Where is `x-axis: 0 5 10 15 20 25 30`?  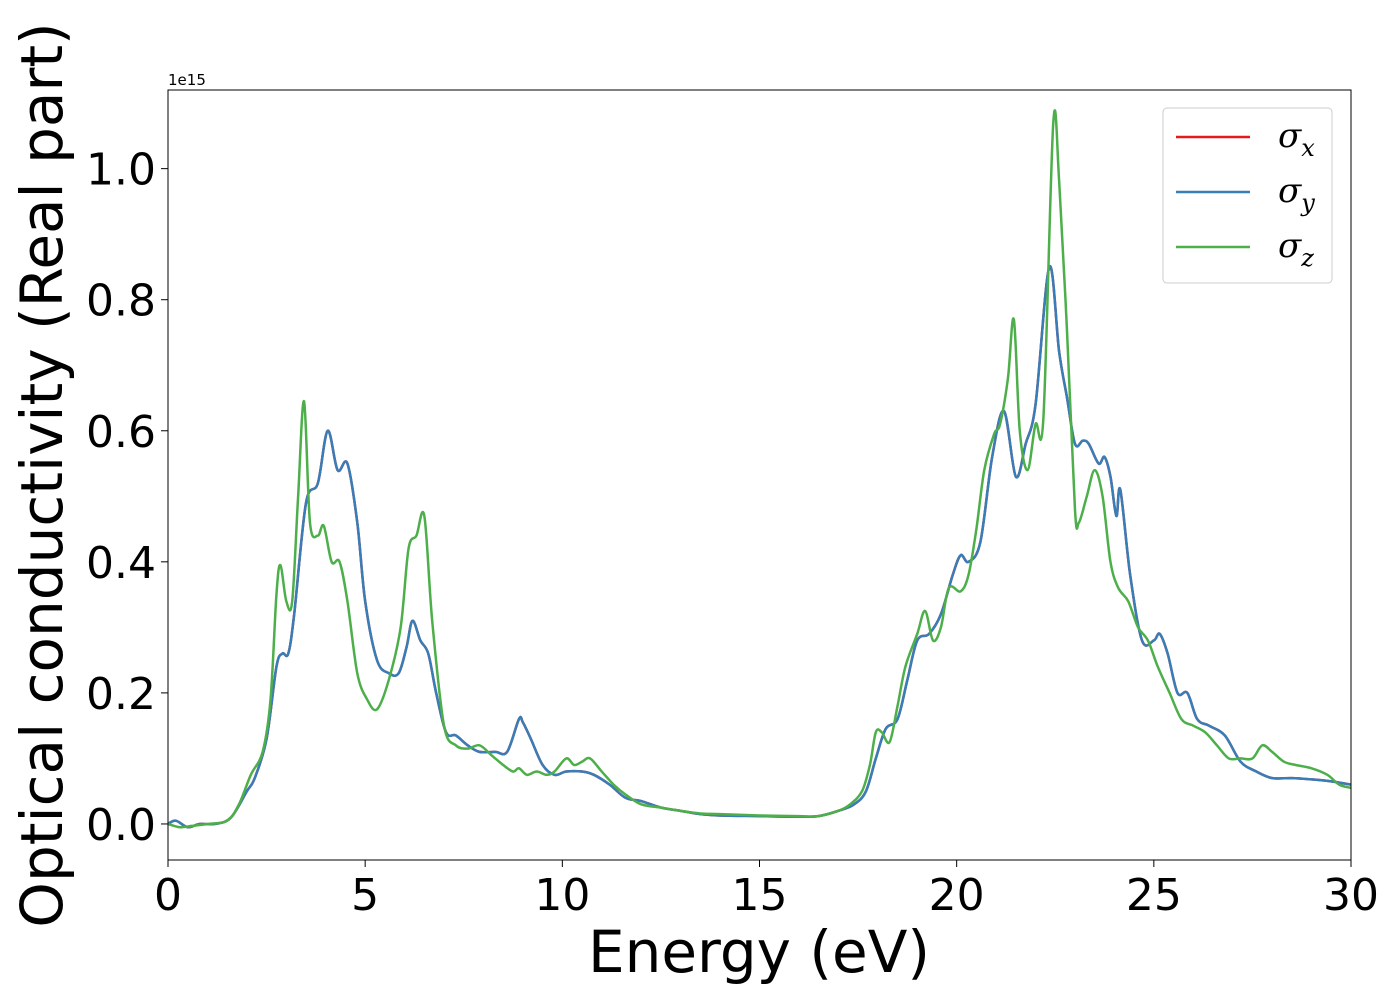 x-axis: 0 5 10 15 20 25 30 is located at coordinates (766, 890).